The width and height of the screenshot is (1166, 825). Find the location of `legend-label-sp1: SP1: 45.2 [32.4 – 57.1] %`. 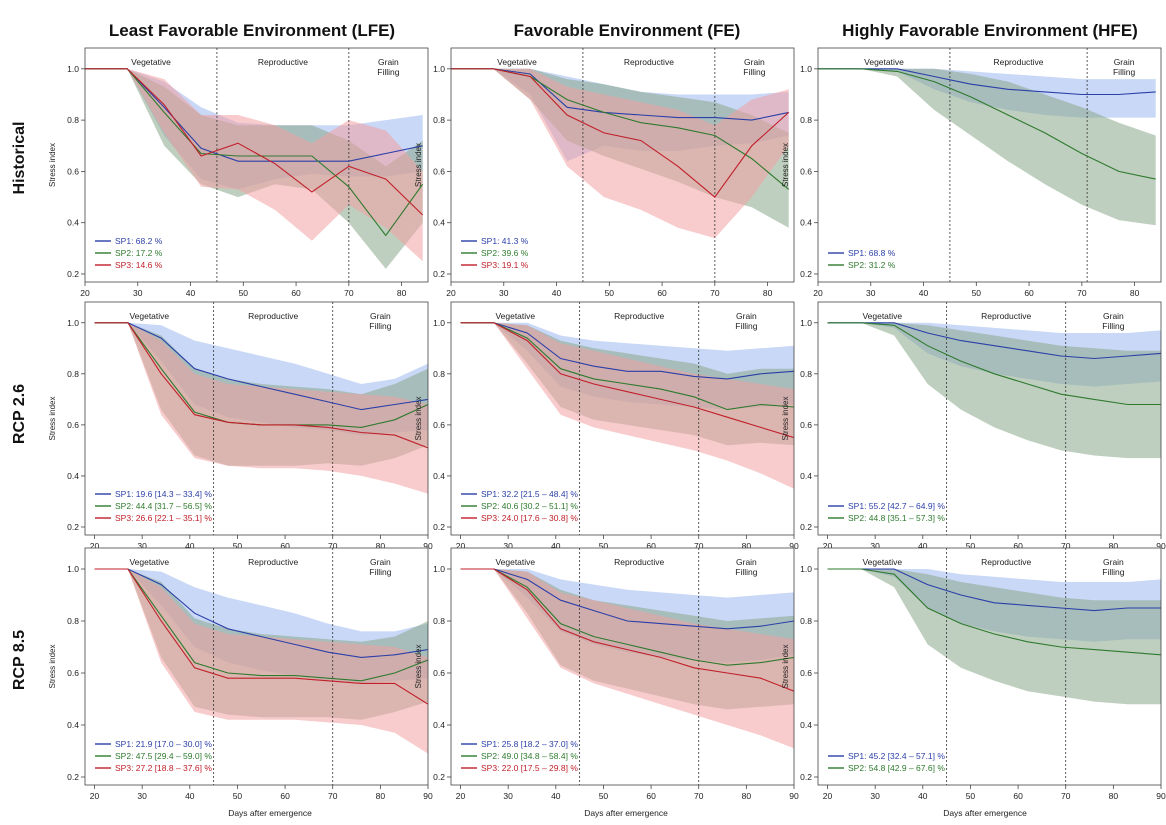

legend-label-sp1: SP1: 45.2 [32.4 – 57.1] % is located at coordinates (896, 756).